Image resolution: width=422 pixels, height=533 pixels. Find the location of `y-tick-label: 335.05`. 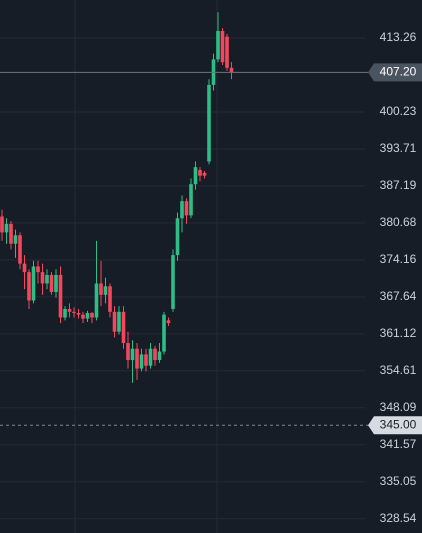

y-tick-label: 335.05 is located at coordinates (398, 481).